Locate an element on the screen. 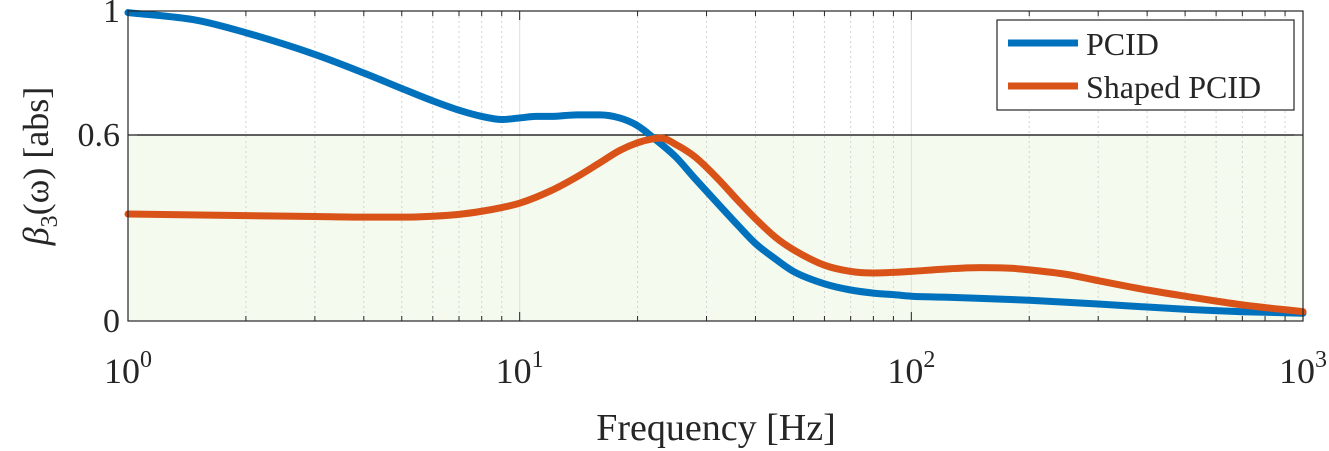  x-tick-label: 10¹ is located at coordinates (520, 369).